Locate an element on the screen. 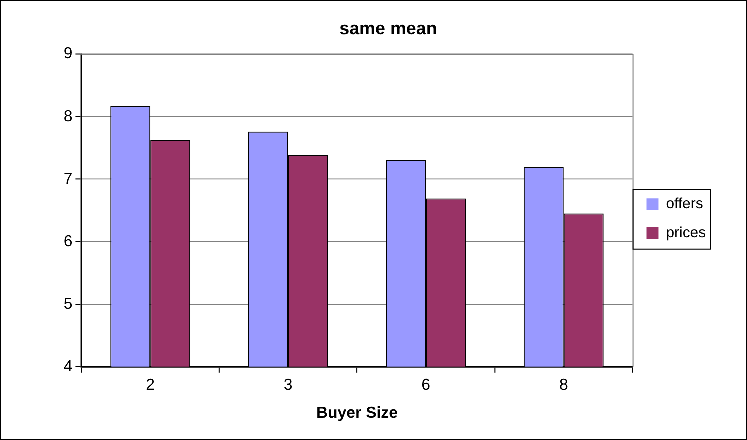  x-axis-title: Buyer Size is located at coordinates (357, 413).